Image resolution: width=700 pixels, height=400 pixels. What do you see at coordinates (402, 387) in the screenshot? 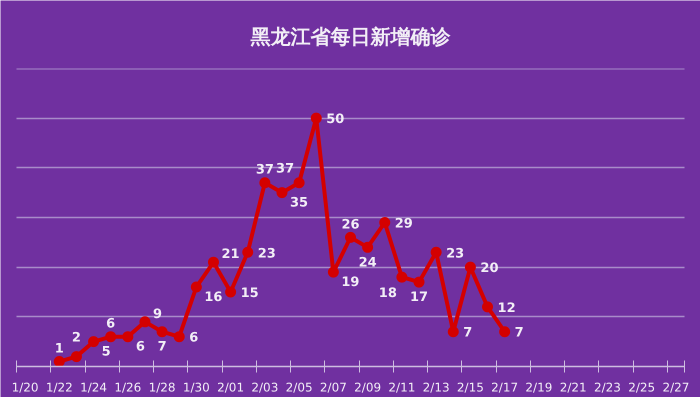
I see `x-tick-label: 2/11` at bounding box center [402, 387].